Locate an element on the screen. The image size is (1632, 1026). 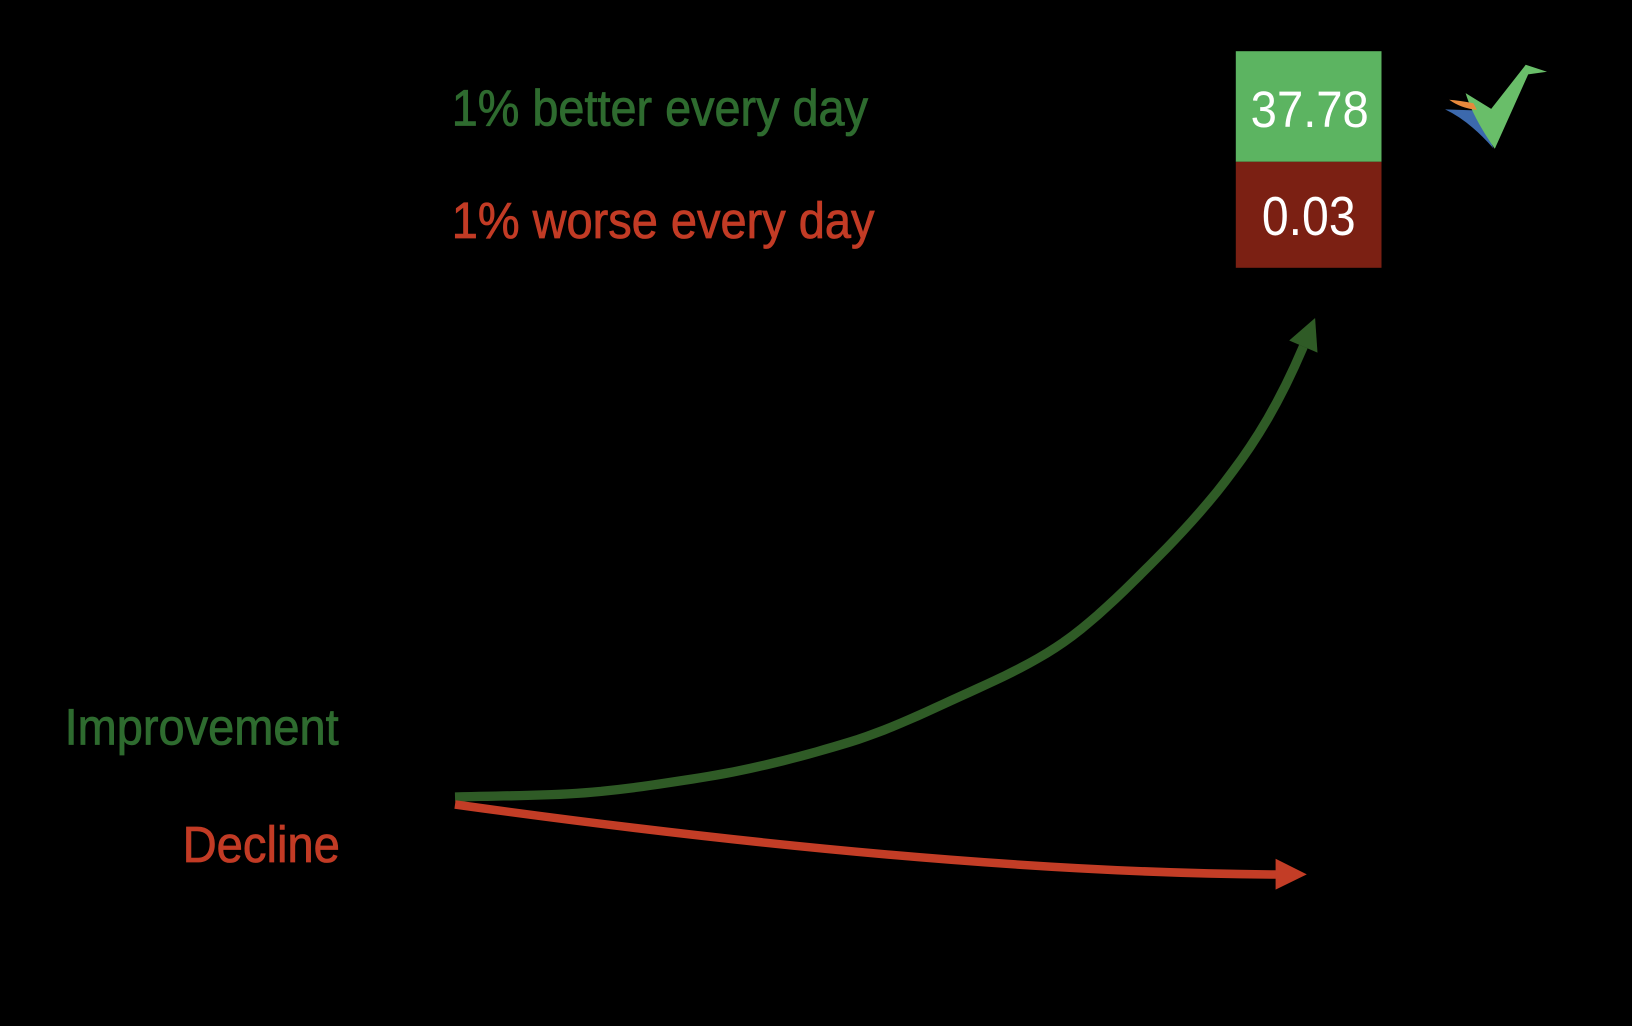
svg-text: 37.78 is located at coordinates (1310, 110).